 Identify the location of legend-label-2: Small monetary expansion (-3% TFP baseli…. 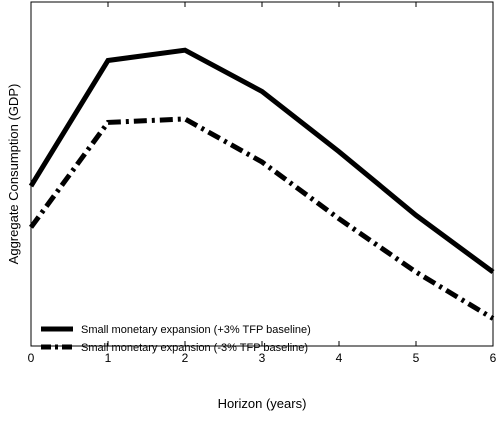
(194, 348).